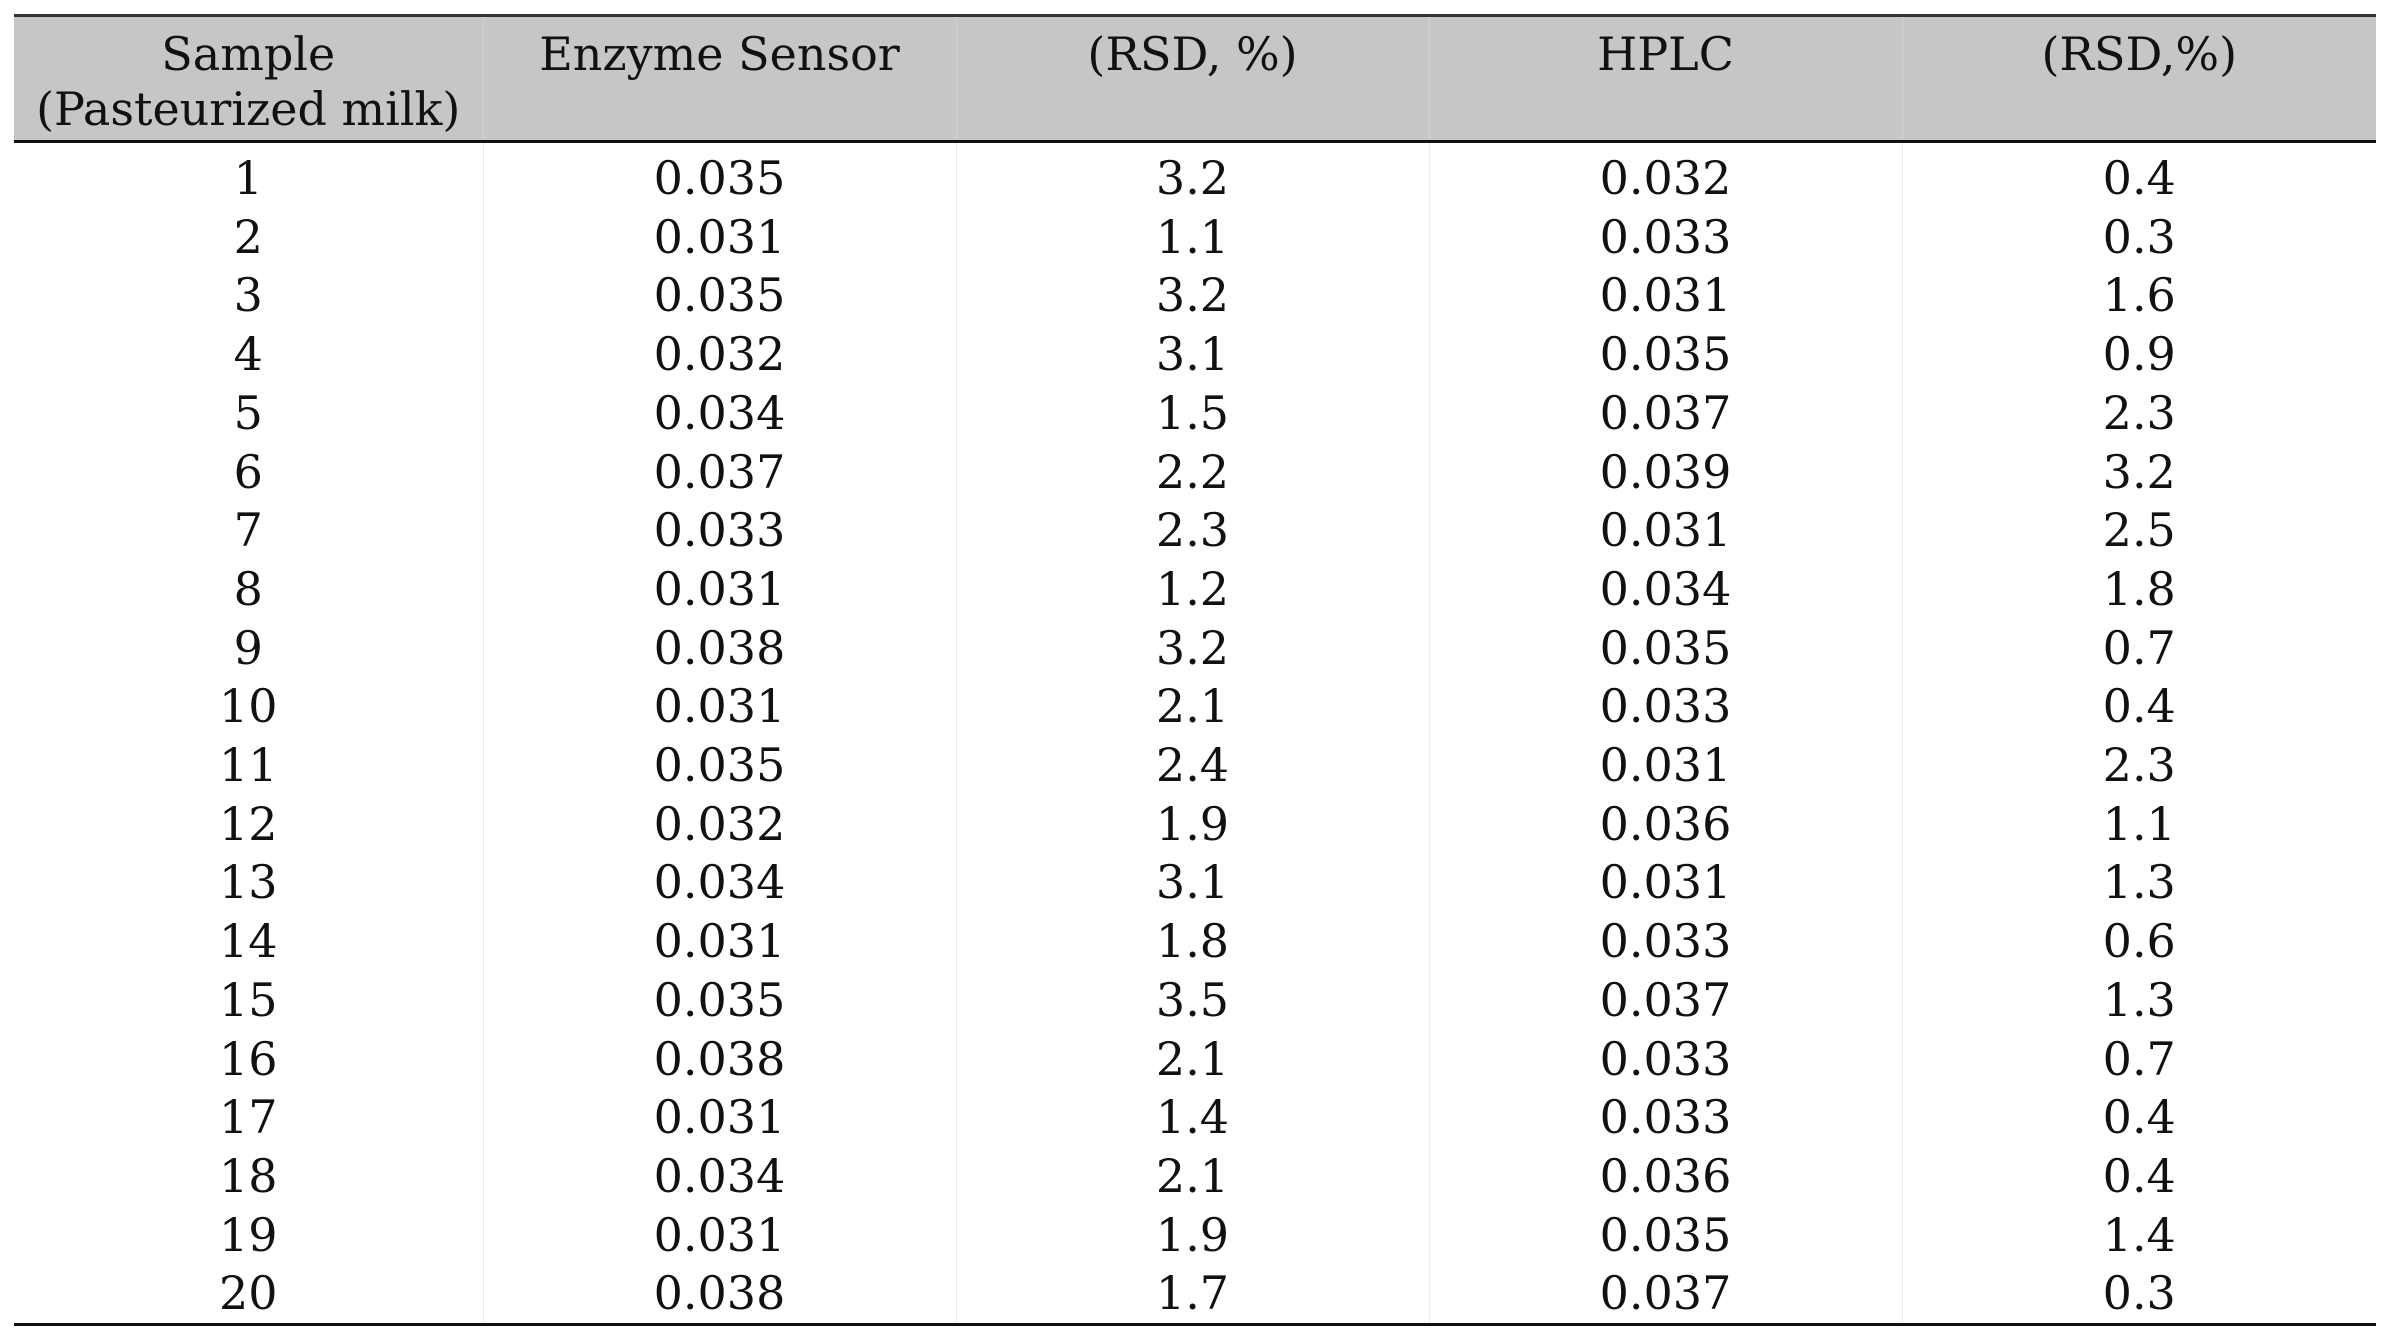  I want to click on table-row: 8 0.031 1.2 0.034 1.8, so click(1195, 589).